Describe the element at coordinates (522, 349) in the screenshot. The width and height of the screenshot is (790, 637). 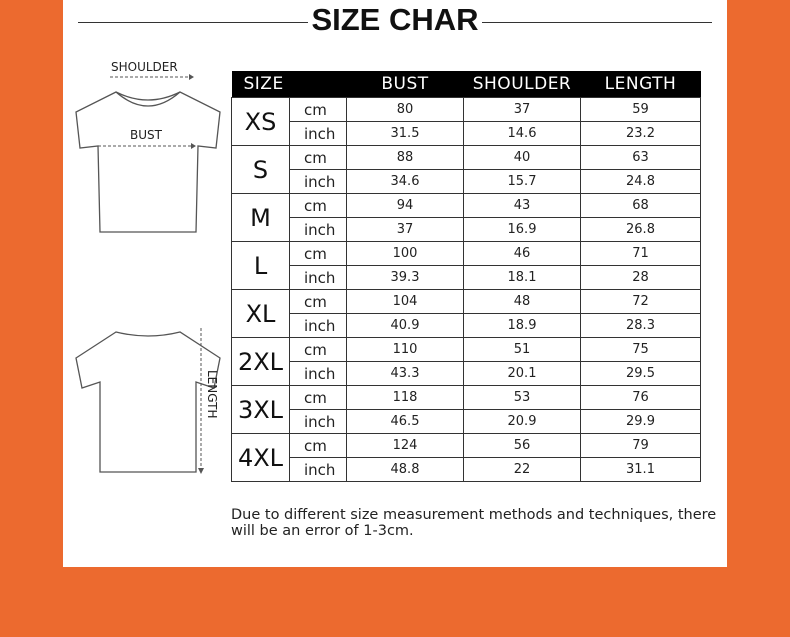
I see `value-cell: 51` at that location.